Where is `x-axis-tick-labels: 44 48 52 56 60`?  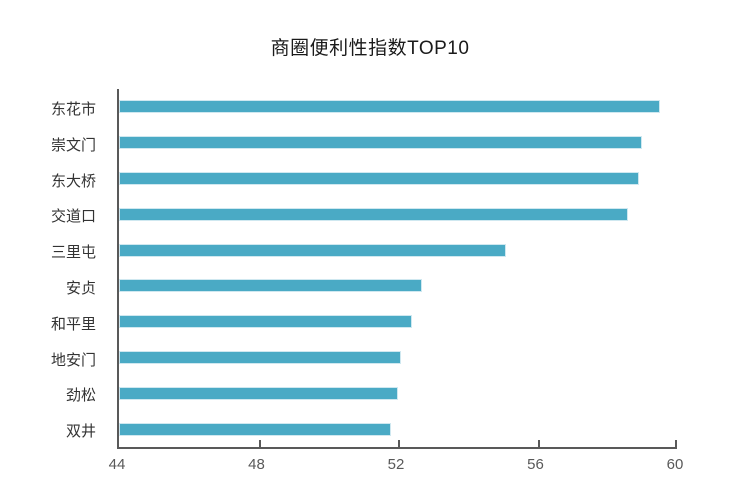
x-axis-tick-labels: 44 48 52 56 60 is located at coordinates (396, 466).